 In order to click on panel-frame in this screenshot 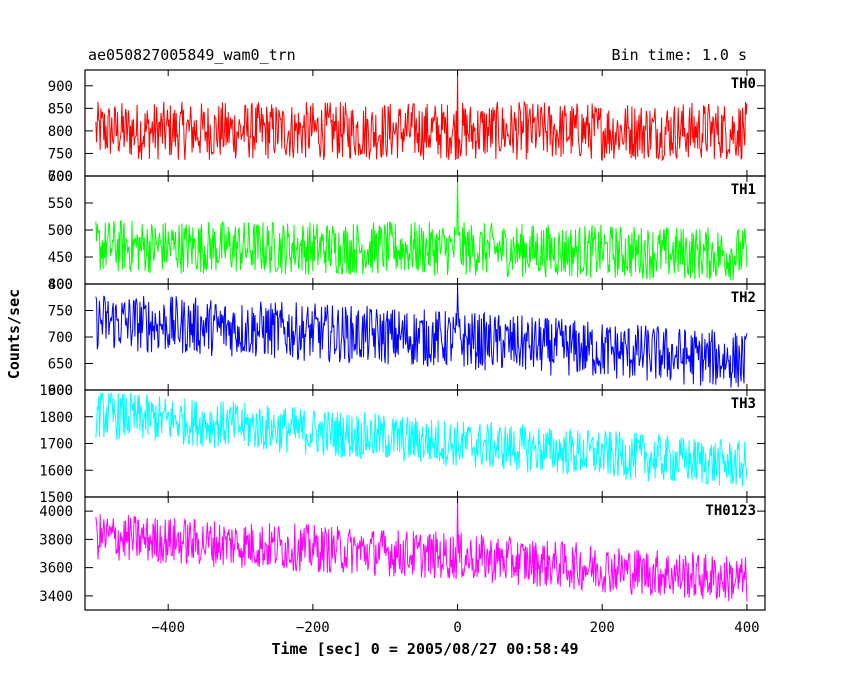, I will do `click(425, 553)`.